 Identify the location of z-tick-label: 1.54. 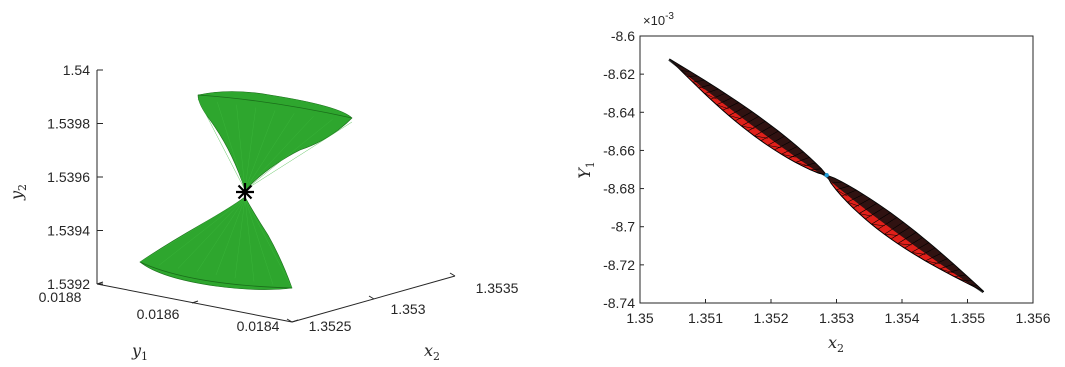
(76, 70).